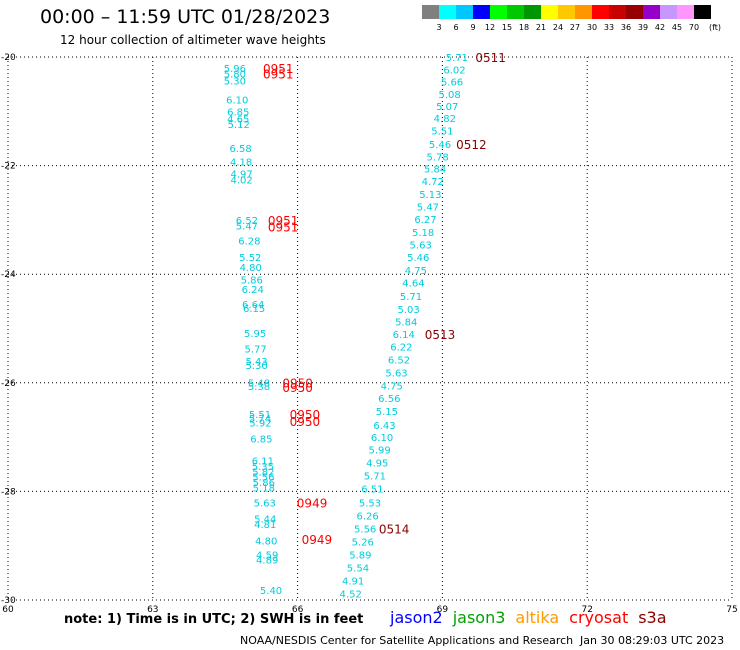 This screenshot has width=740, height=650. I want to click on chart-title: 00:00 – 11:59 UTC 01/28/2023, so click(185, 17).